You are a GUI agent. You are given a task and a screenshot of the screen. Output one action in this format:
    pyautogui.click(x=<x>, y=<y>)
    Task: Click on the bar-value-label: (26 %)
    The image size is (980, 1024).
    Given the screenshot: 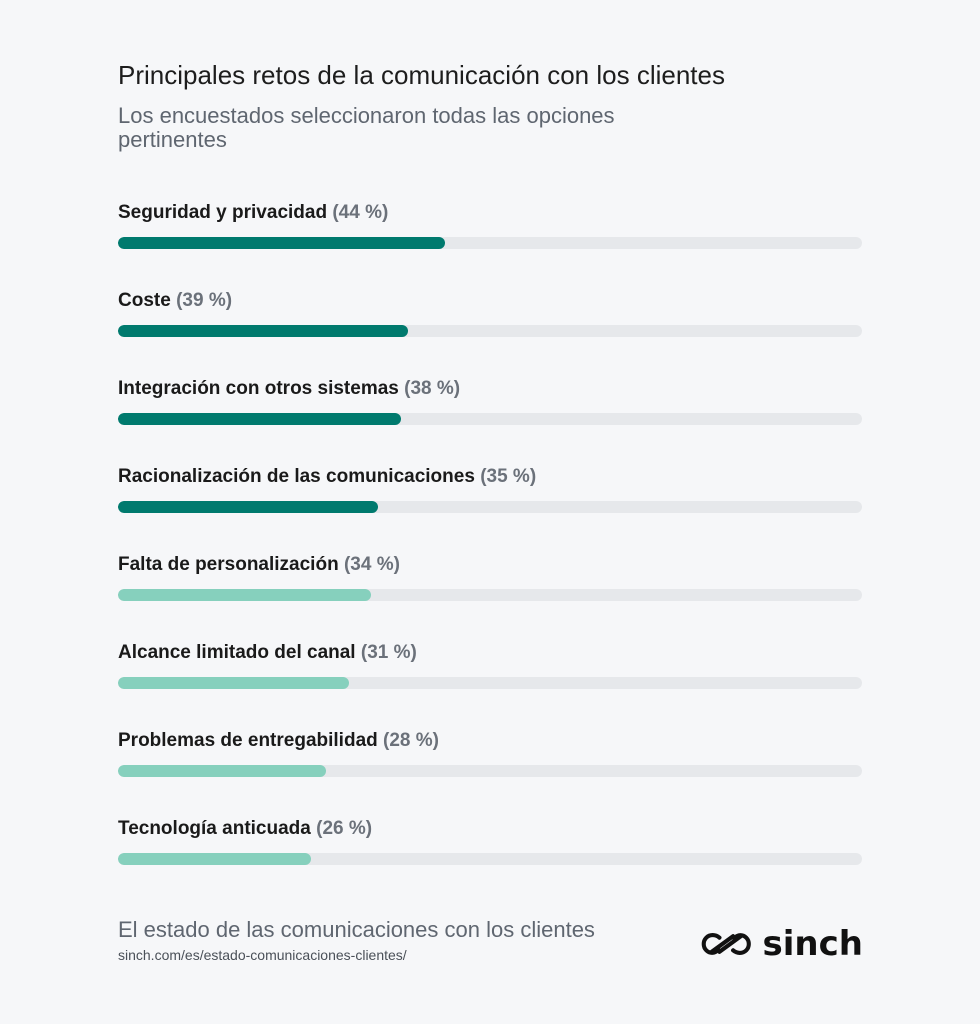 What is the action you would take?
    pyautogui.click(x=344, y=828)
    